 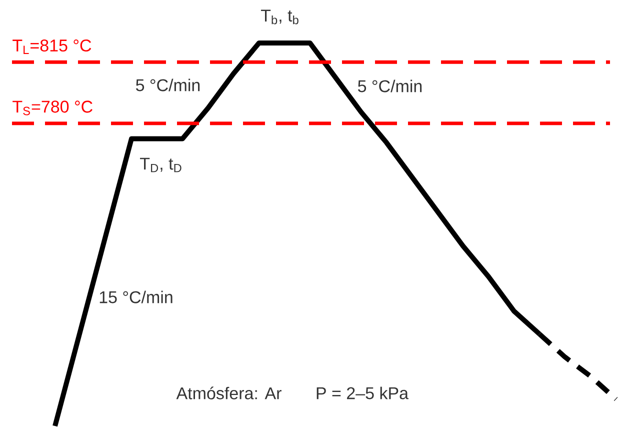 I want to click on annotation: T$_{S}$=780 °C, so click(x=52, y=108).